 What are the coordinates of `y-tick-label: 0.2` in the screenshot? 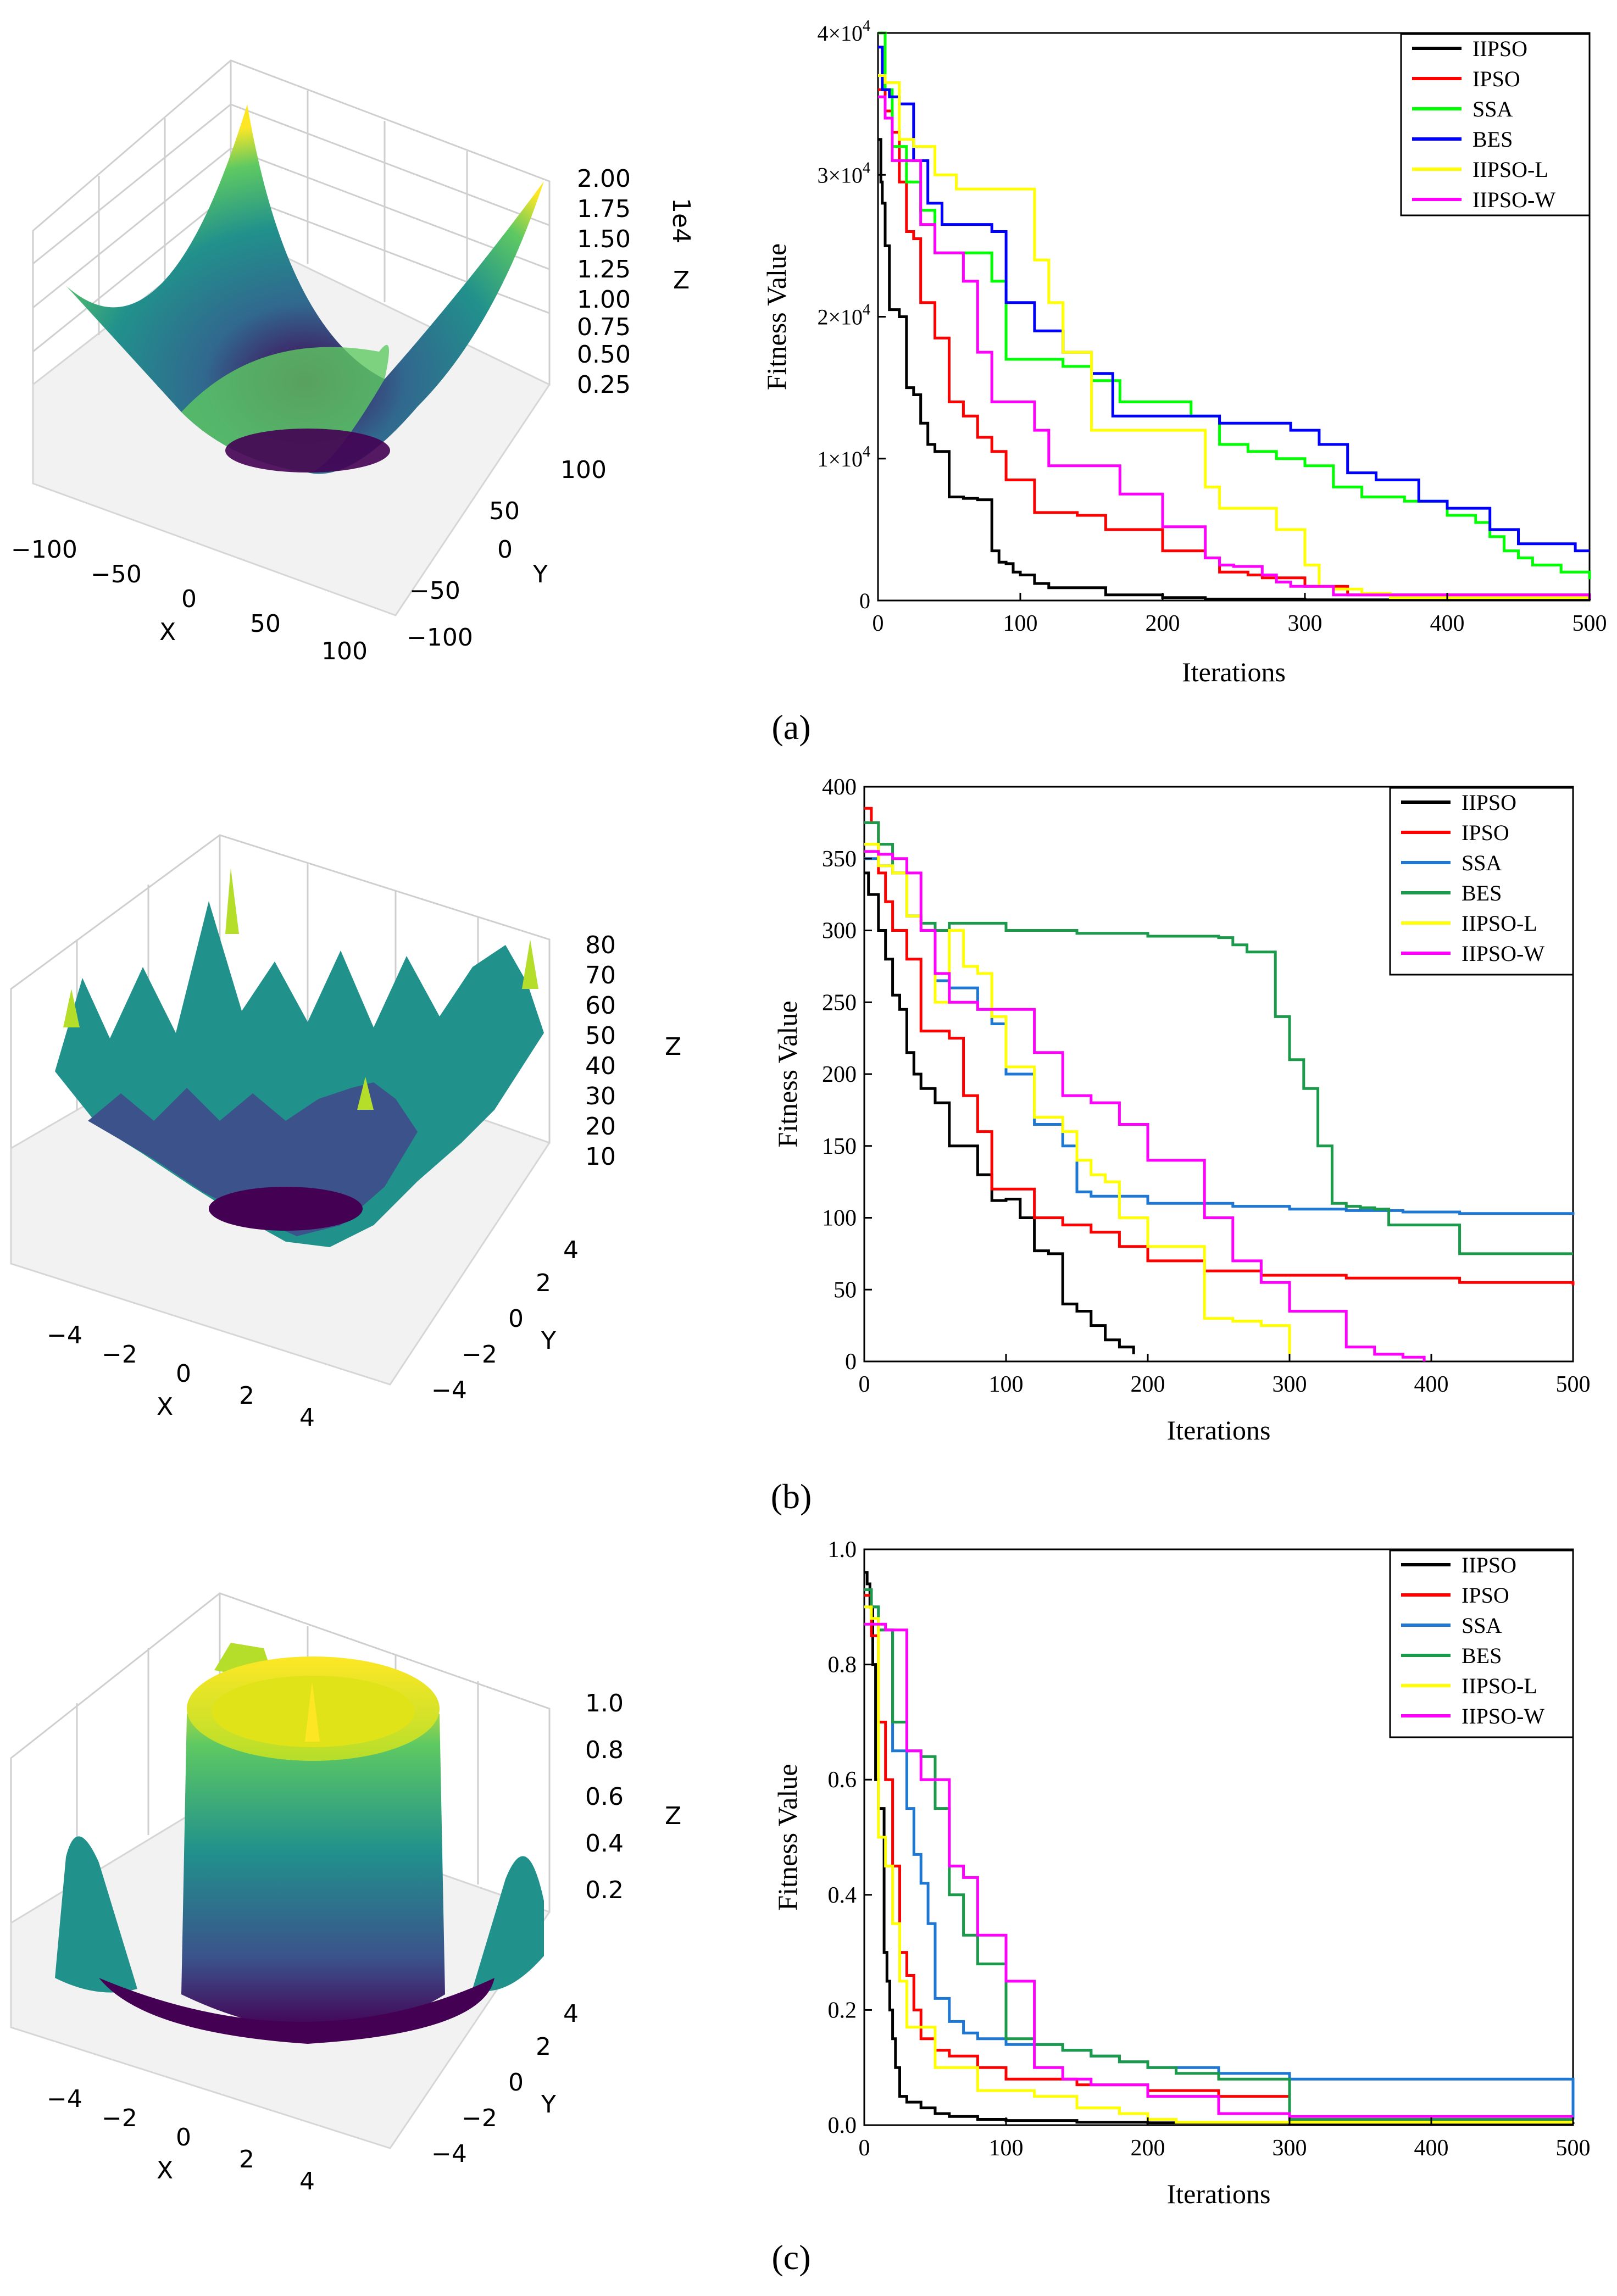 It's located at (842, 2010).